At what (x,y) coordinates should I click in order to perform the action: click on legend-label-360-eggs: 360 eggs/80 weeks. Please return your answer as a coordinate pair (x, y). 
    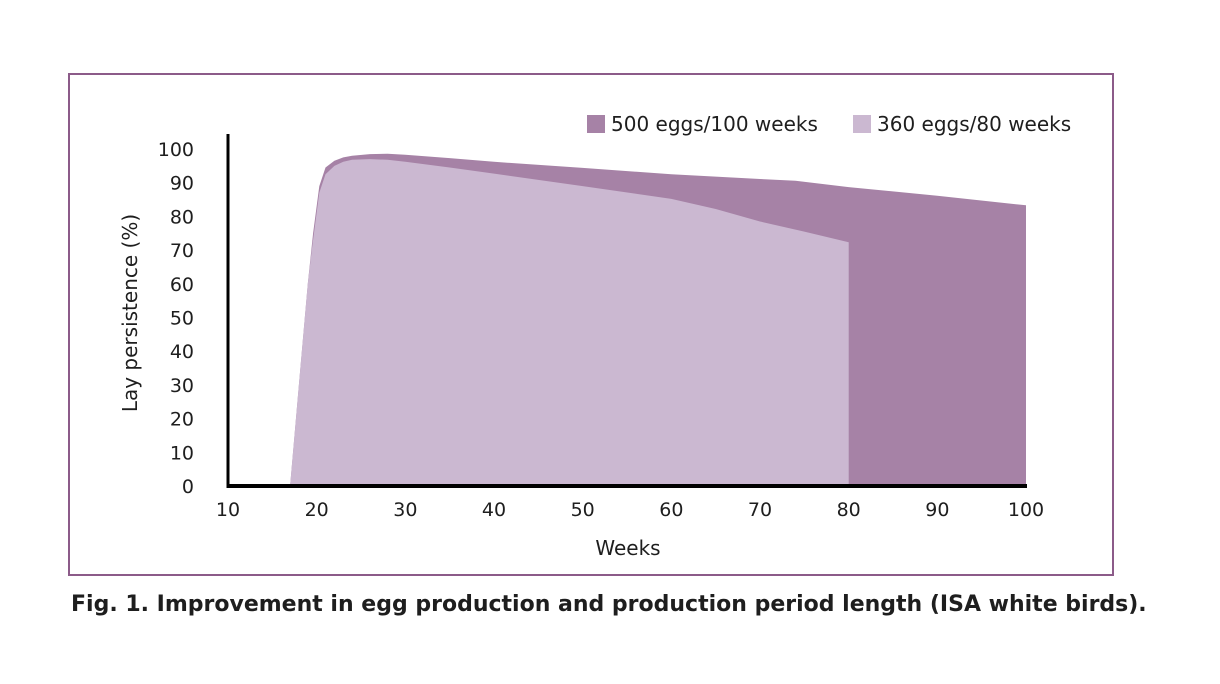
    Looking at the image, I should click on (974, 124).